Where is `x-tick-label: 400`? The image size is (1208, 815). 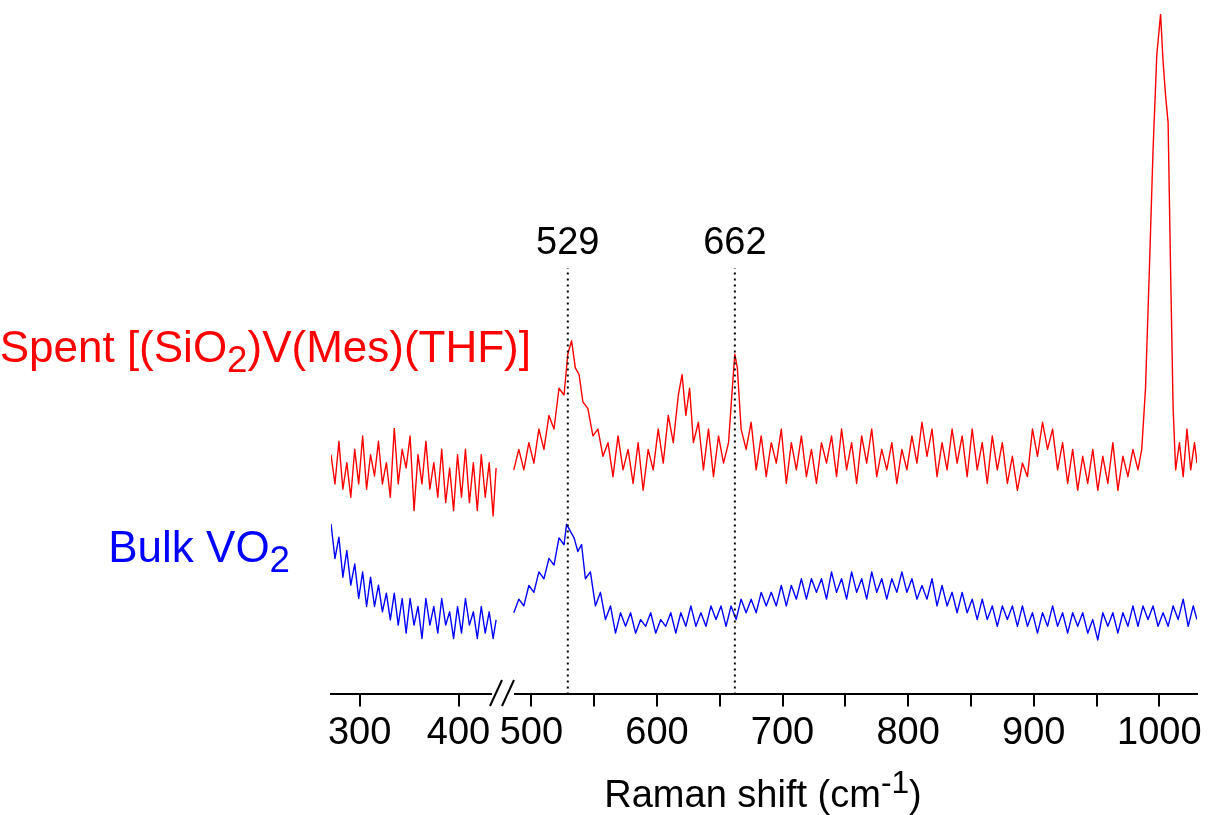 x-tick-label: 400 is located at coordinates (458, 730).